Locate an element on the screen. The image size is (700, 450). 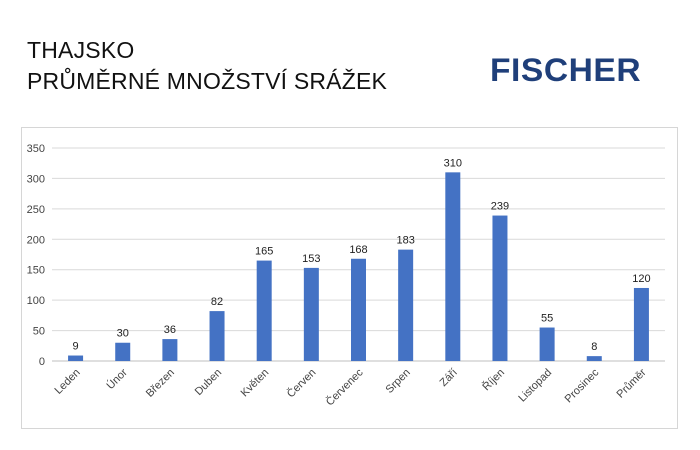
data-label: 55 is located at coordinates (547, 319).